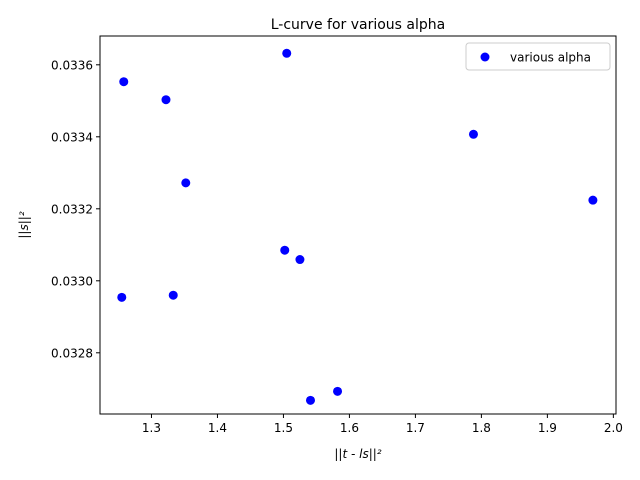 This screenshot has width=640, height=480. Describe the element at coordinates (217, 428) in the screenshot. I see `x-tick-label: 1.4` at that location.